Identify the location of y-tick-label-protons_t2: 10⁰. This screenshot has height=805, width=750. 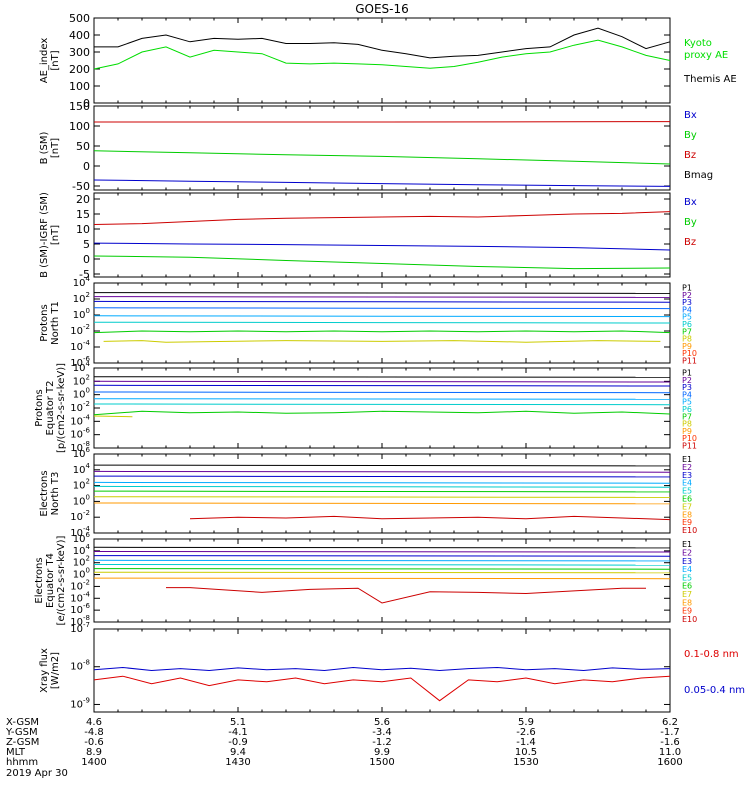
(81, 394).